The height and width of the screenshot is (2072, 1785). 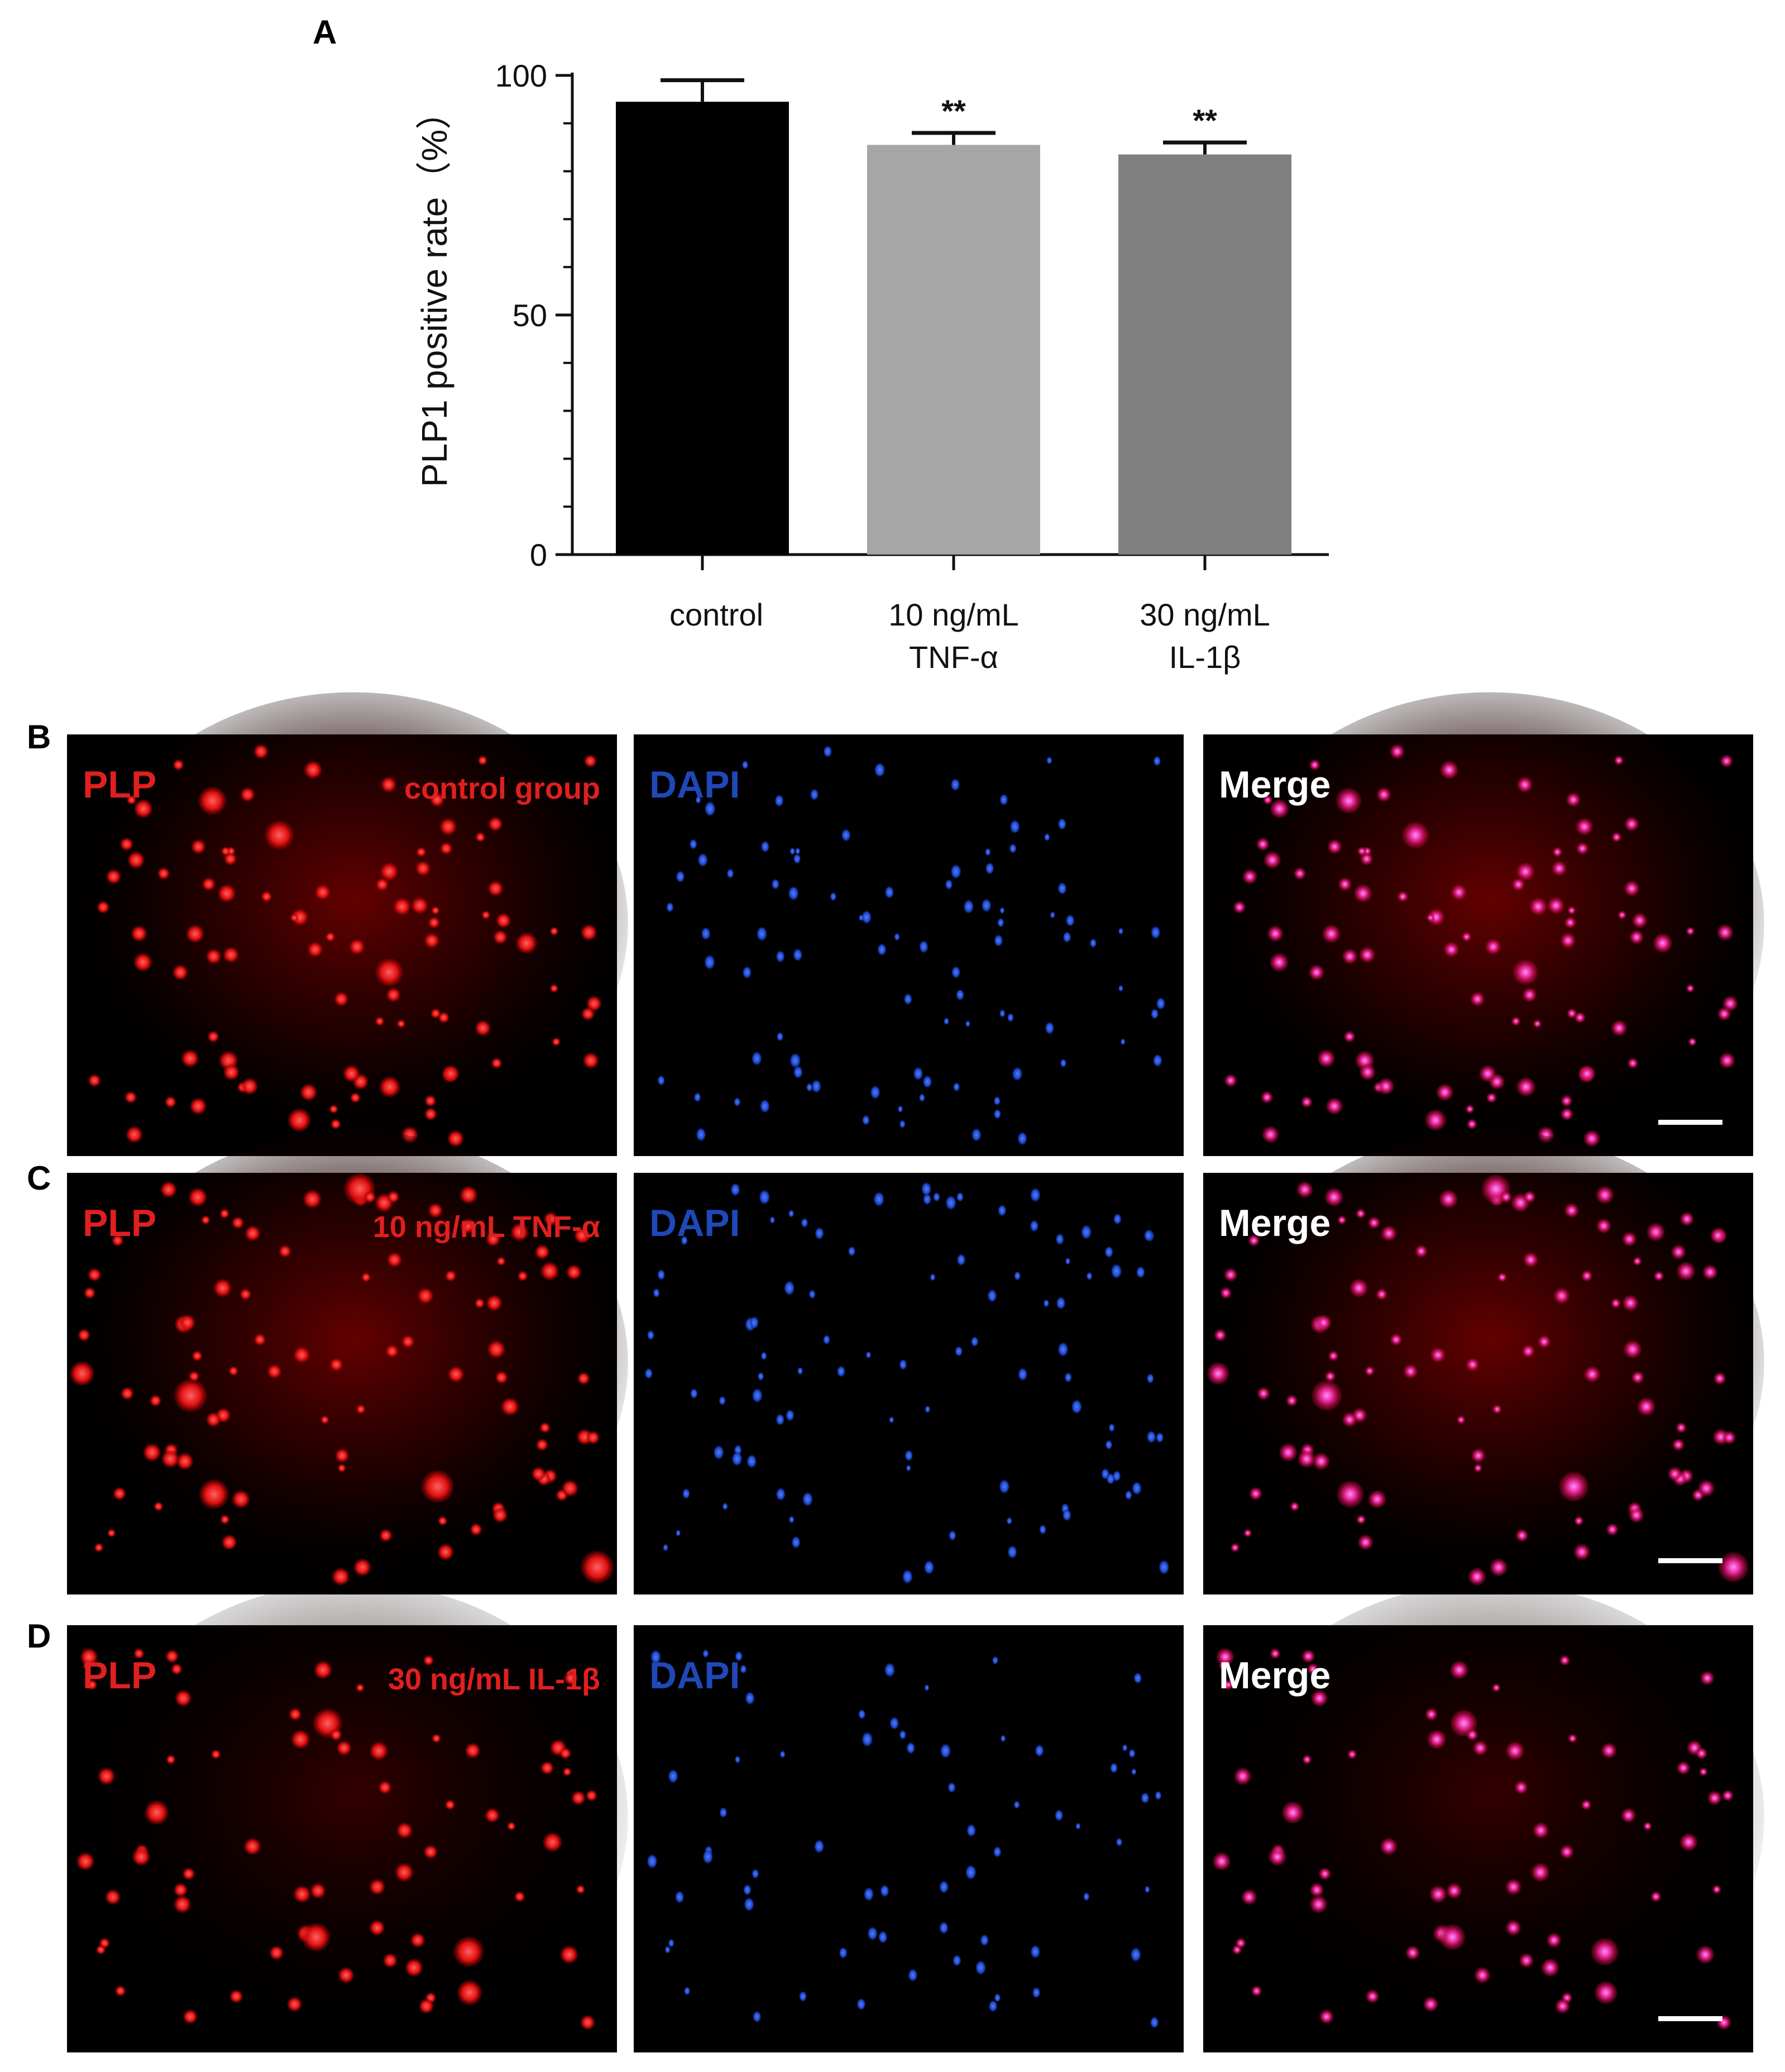 What do you see at coordinates (970, 636) in the screenshot?
I see `category-labels: control 10 ng/mL TNF-α 30 ng/mL IL-1β` at bounding box center [970, 636].